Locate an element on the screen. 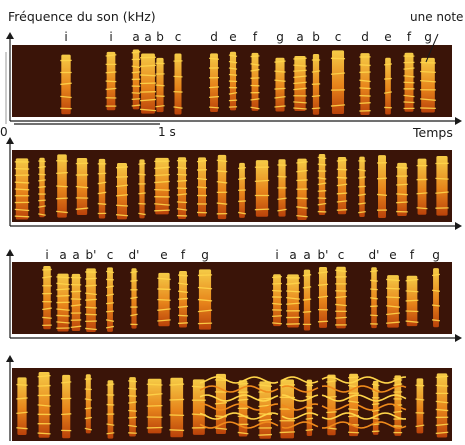  scale-bar-label: 1 s is located at coordinates (167, 132).